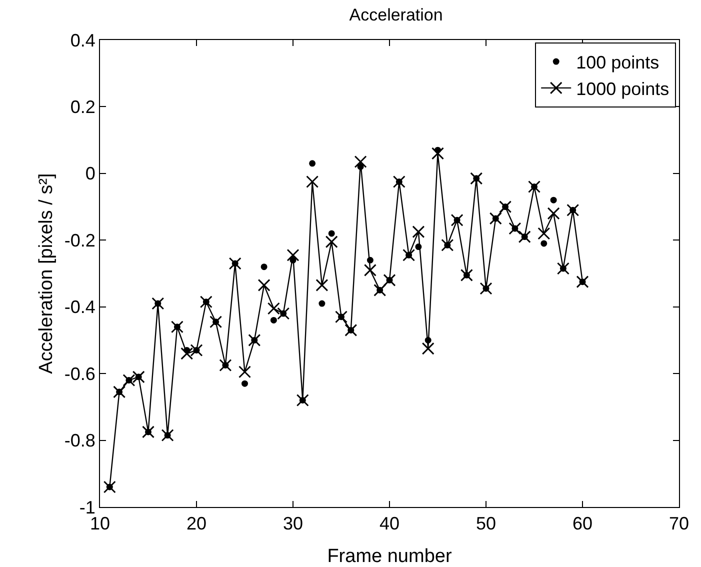 The image size is (701, 567). I want to click on chart-title: Acceleration, so click(396, 14).